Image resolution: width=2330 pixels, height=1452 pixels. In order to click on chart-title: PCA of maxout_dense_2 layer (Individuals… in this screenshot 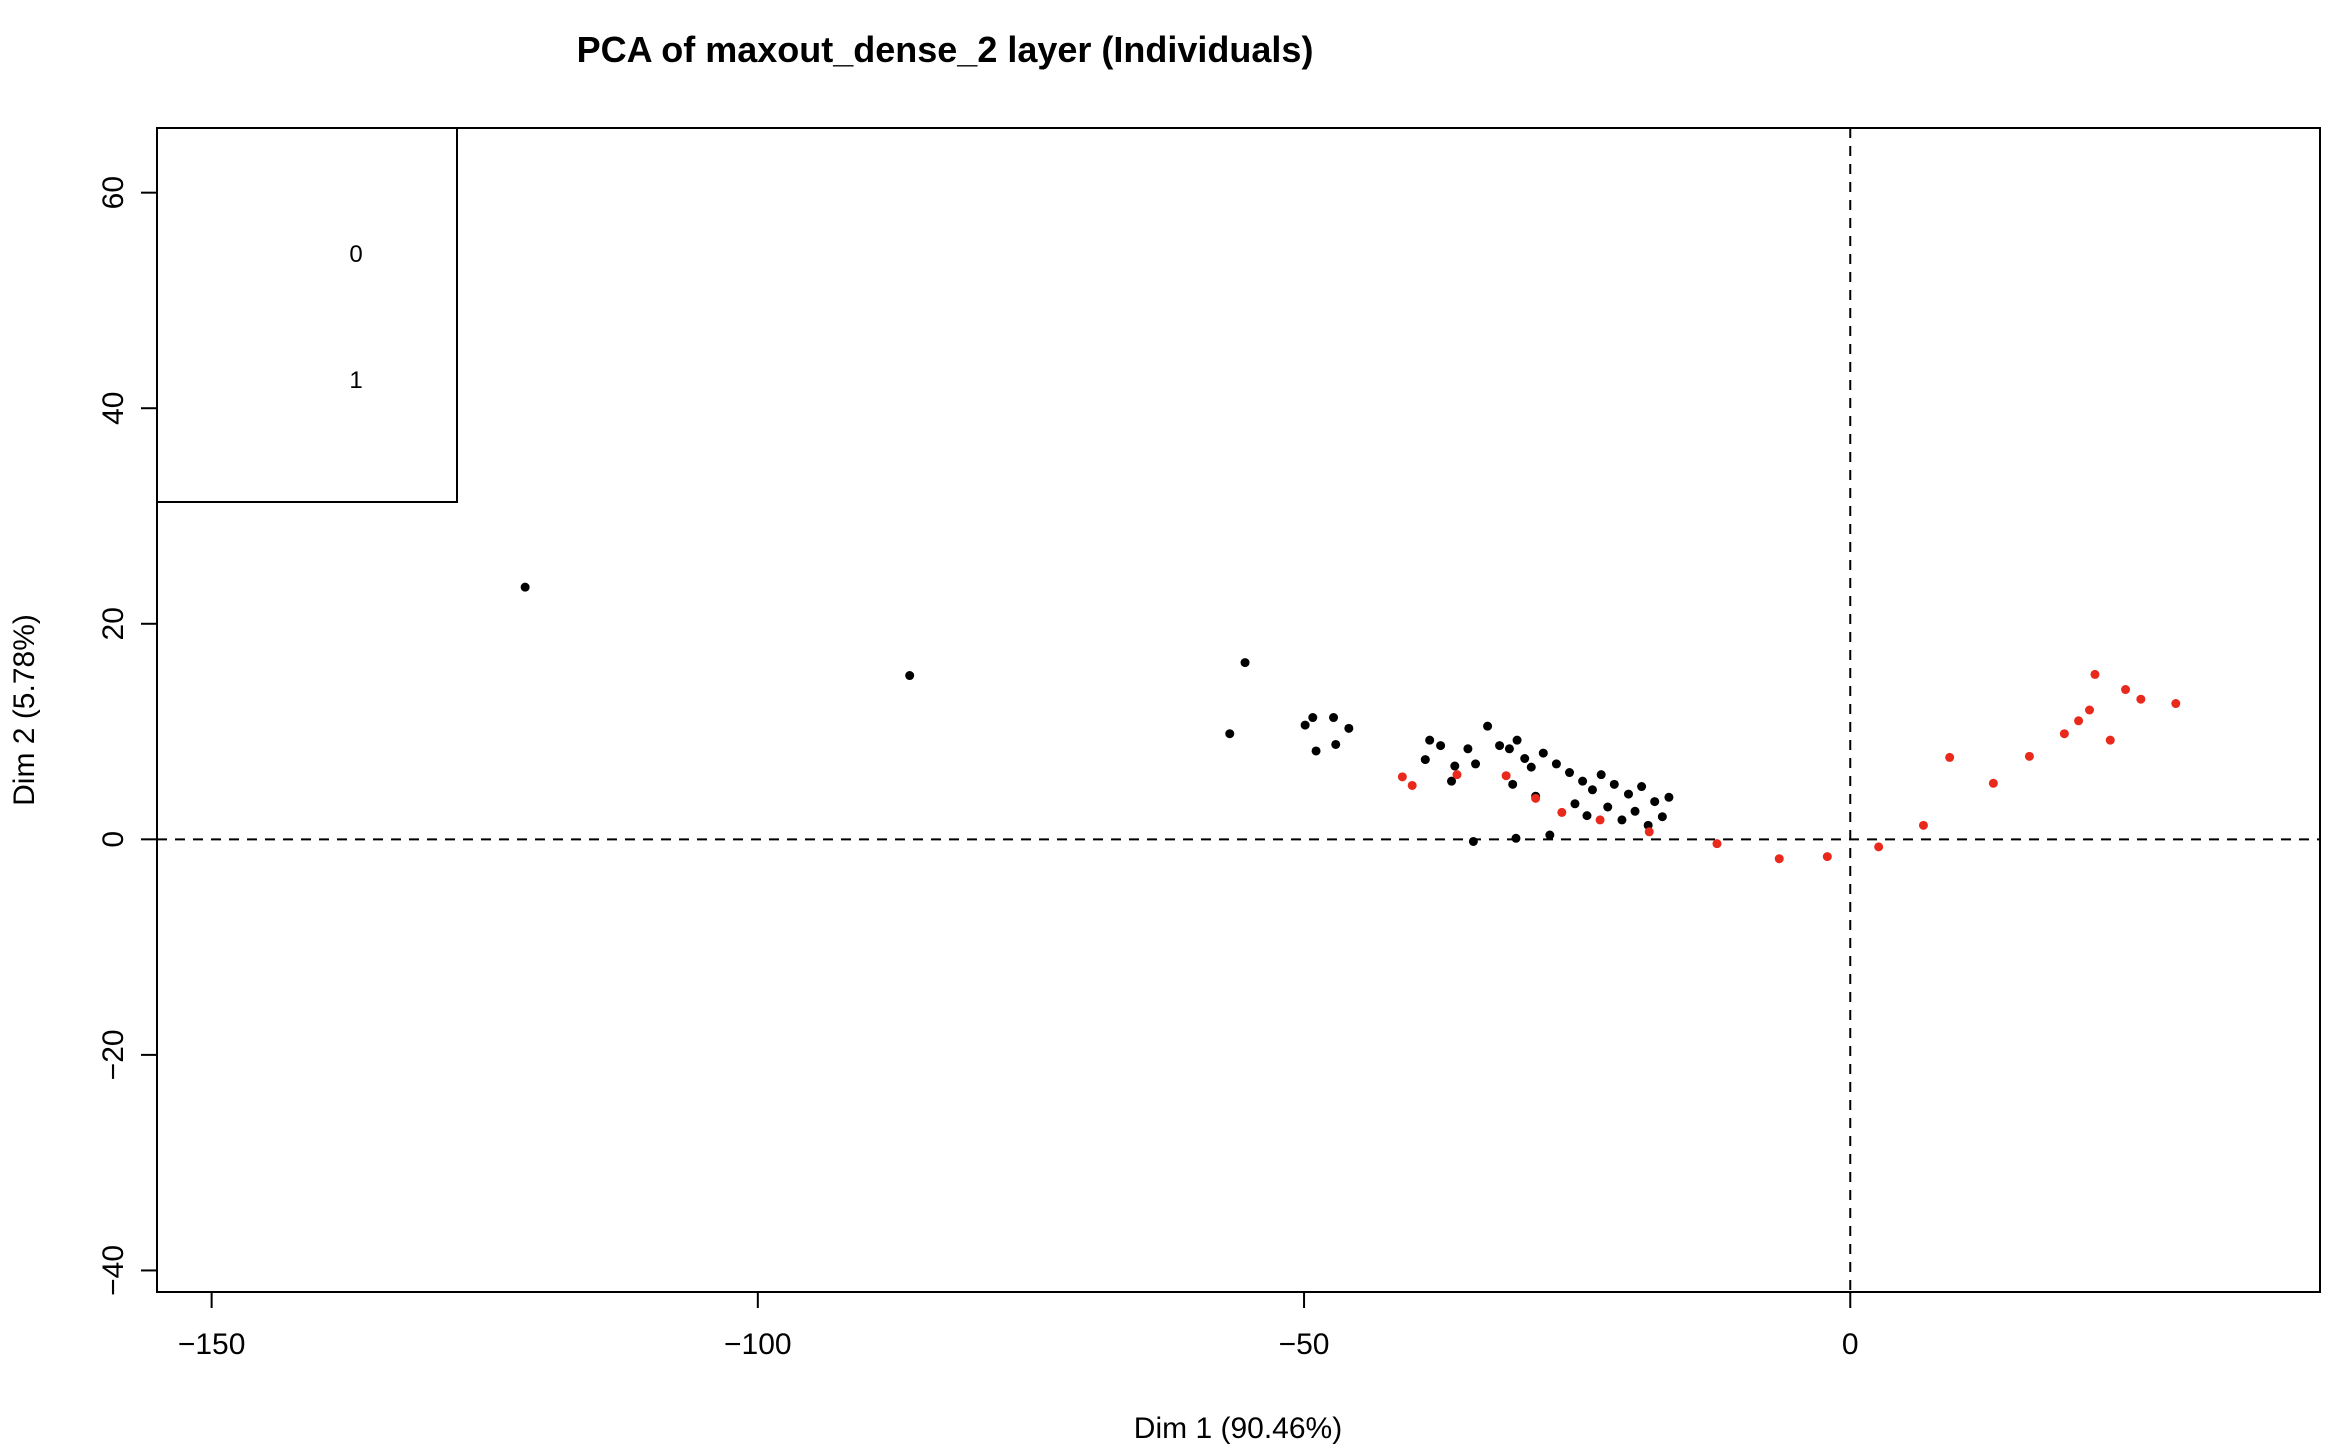, I will do `click(945, 49)`.